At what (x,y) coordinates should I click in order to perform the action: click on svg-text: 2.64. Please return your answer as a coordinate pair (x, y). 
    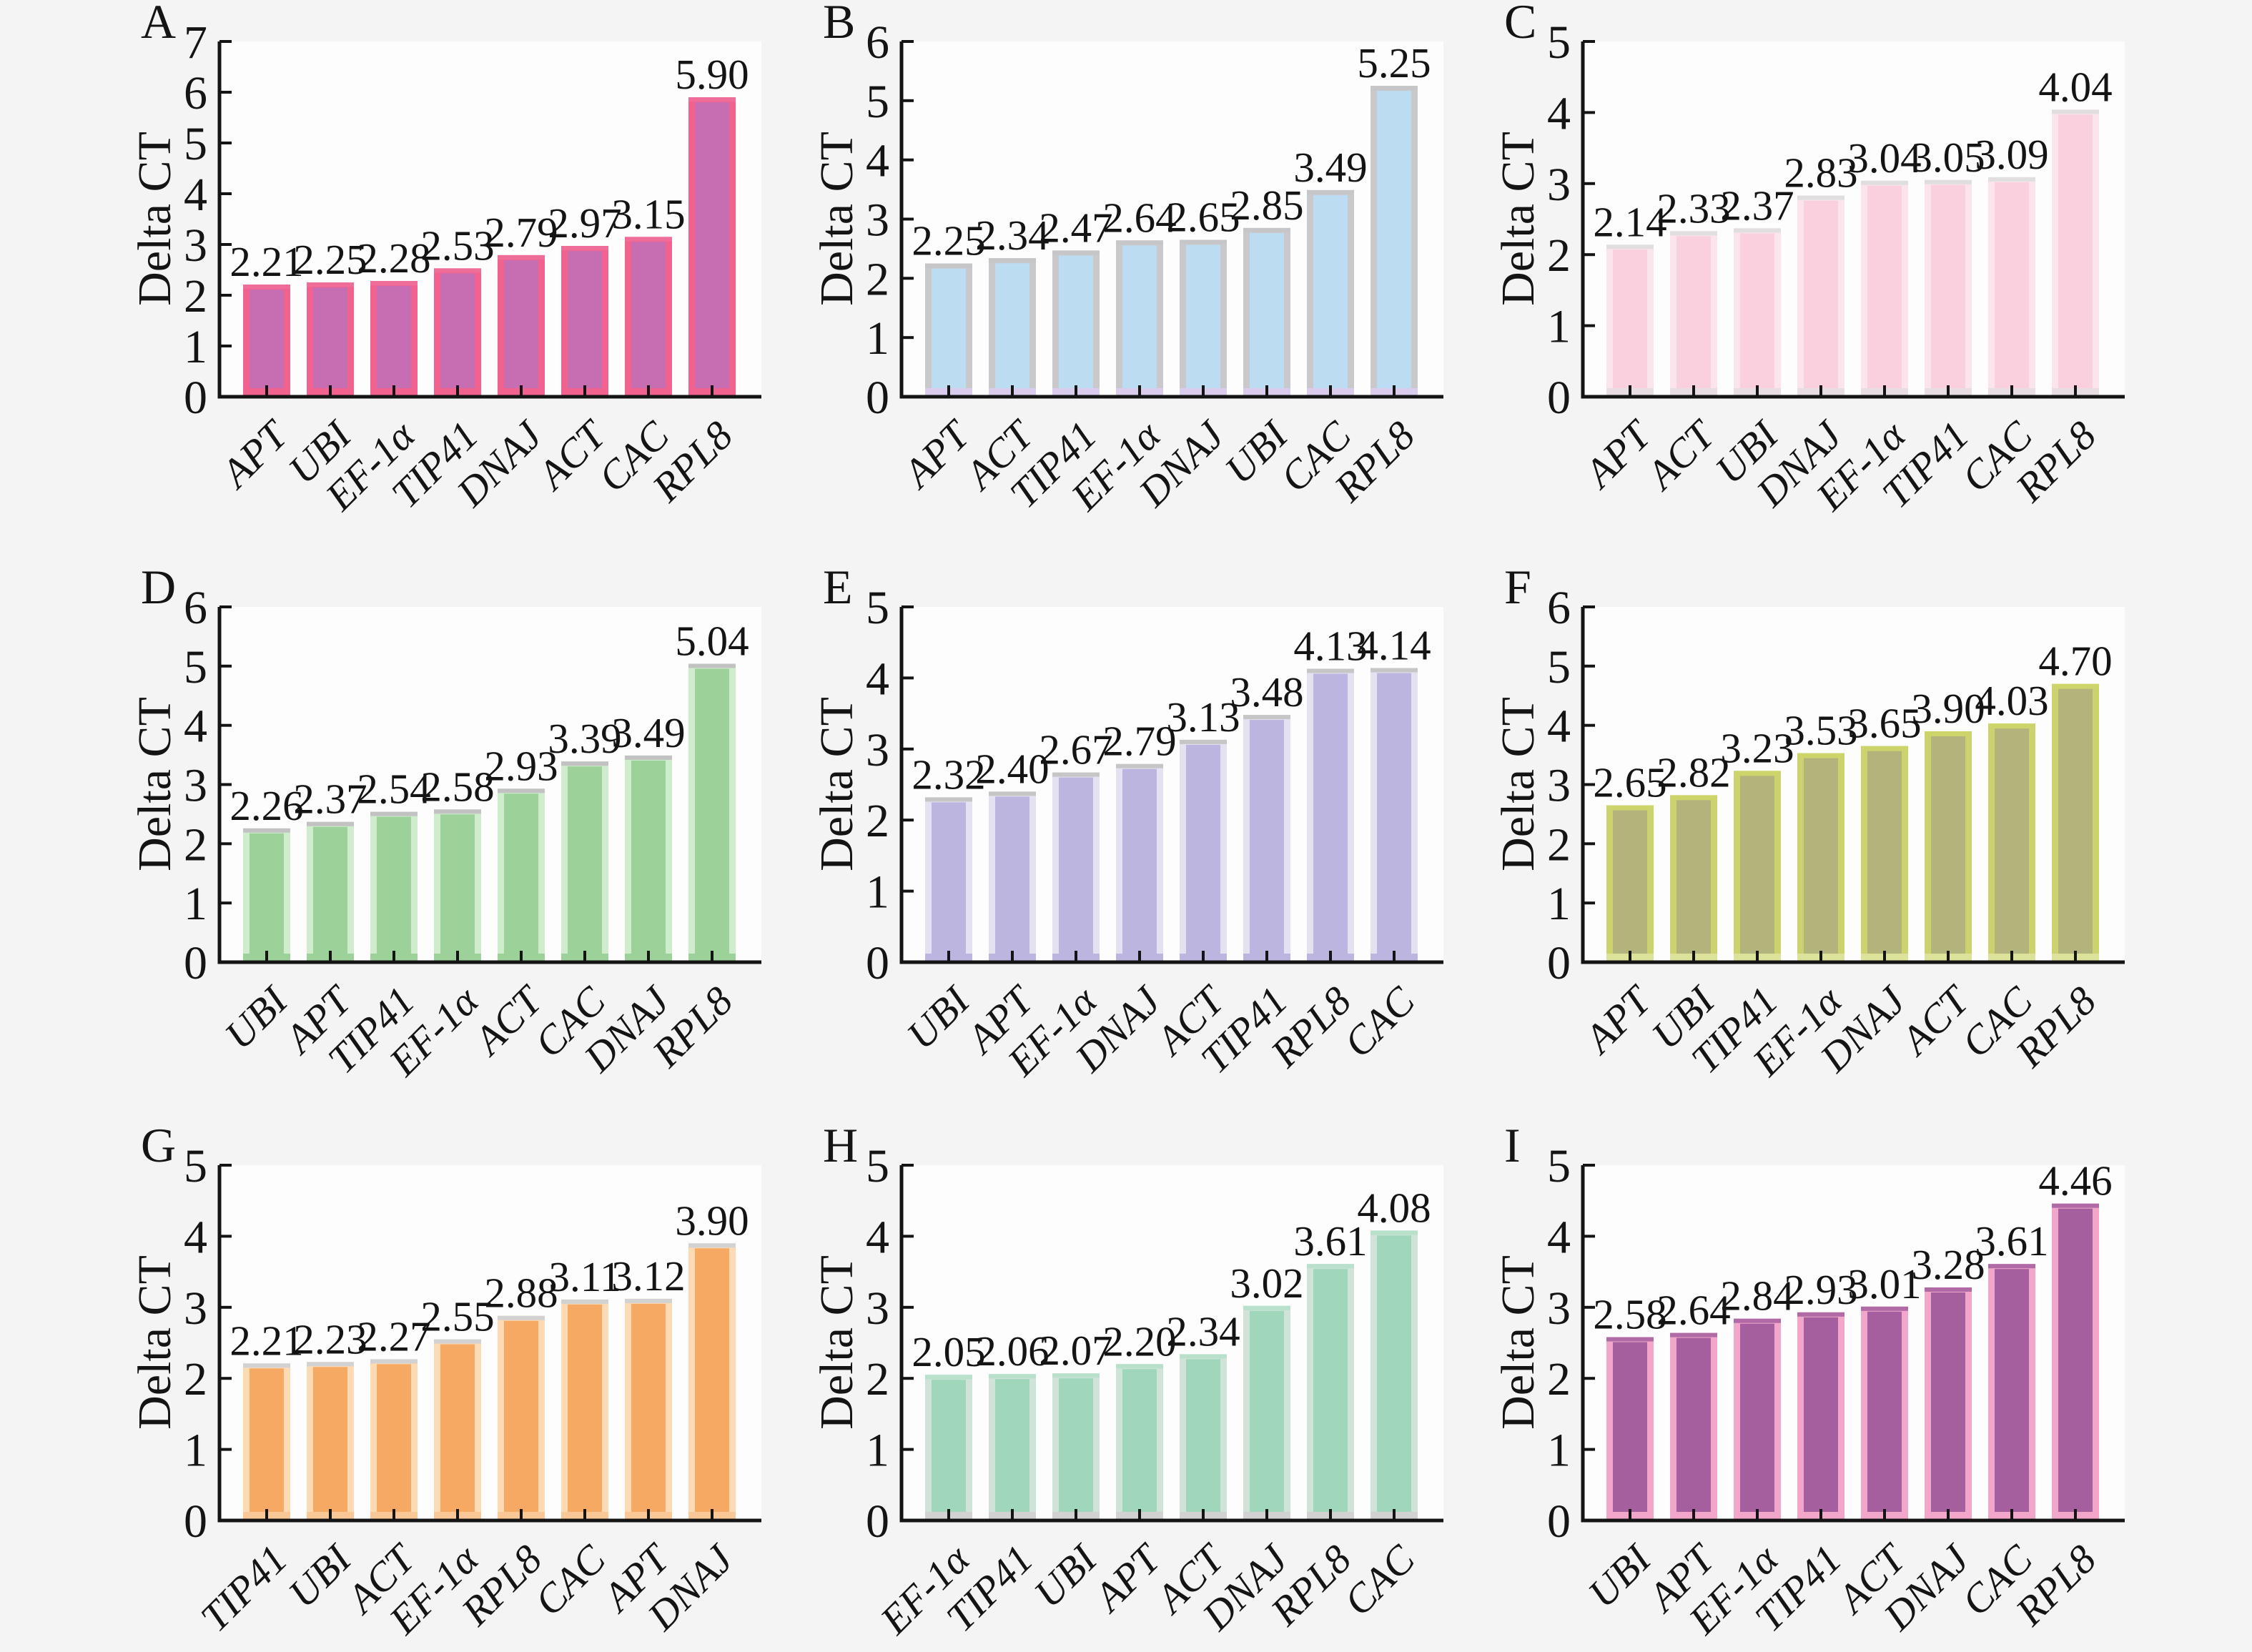
    Looking at the image, I should click on (1693, 1311).